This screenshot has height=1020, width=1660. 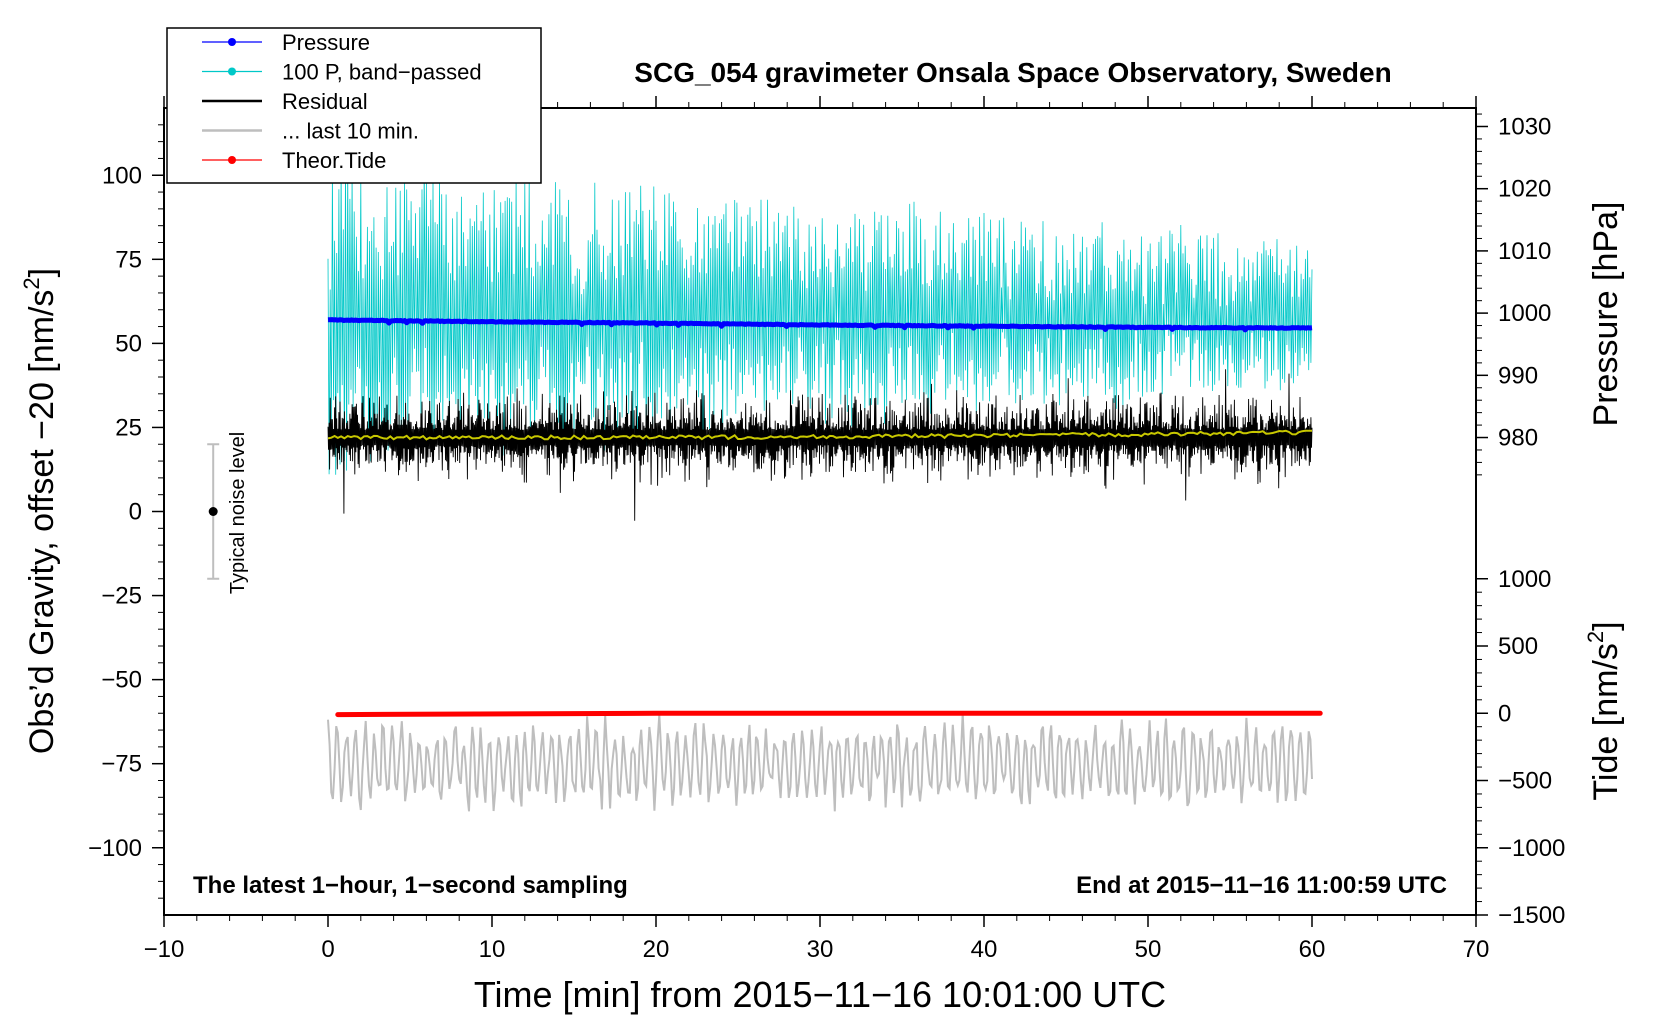 What do you see at coordinates (334, 160) in the screenshot?
I see `legend-label: Theor.Tide` at bounding box center [334, 160].